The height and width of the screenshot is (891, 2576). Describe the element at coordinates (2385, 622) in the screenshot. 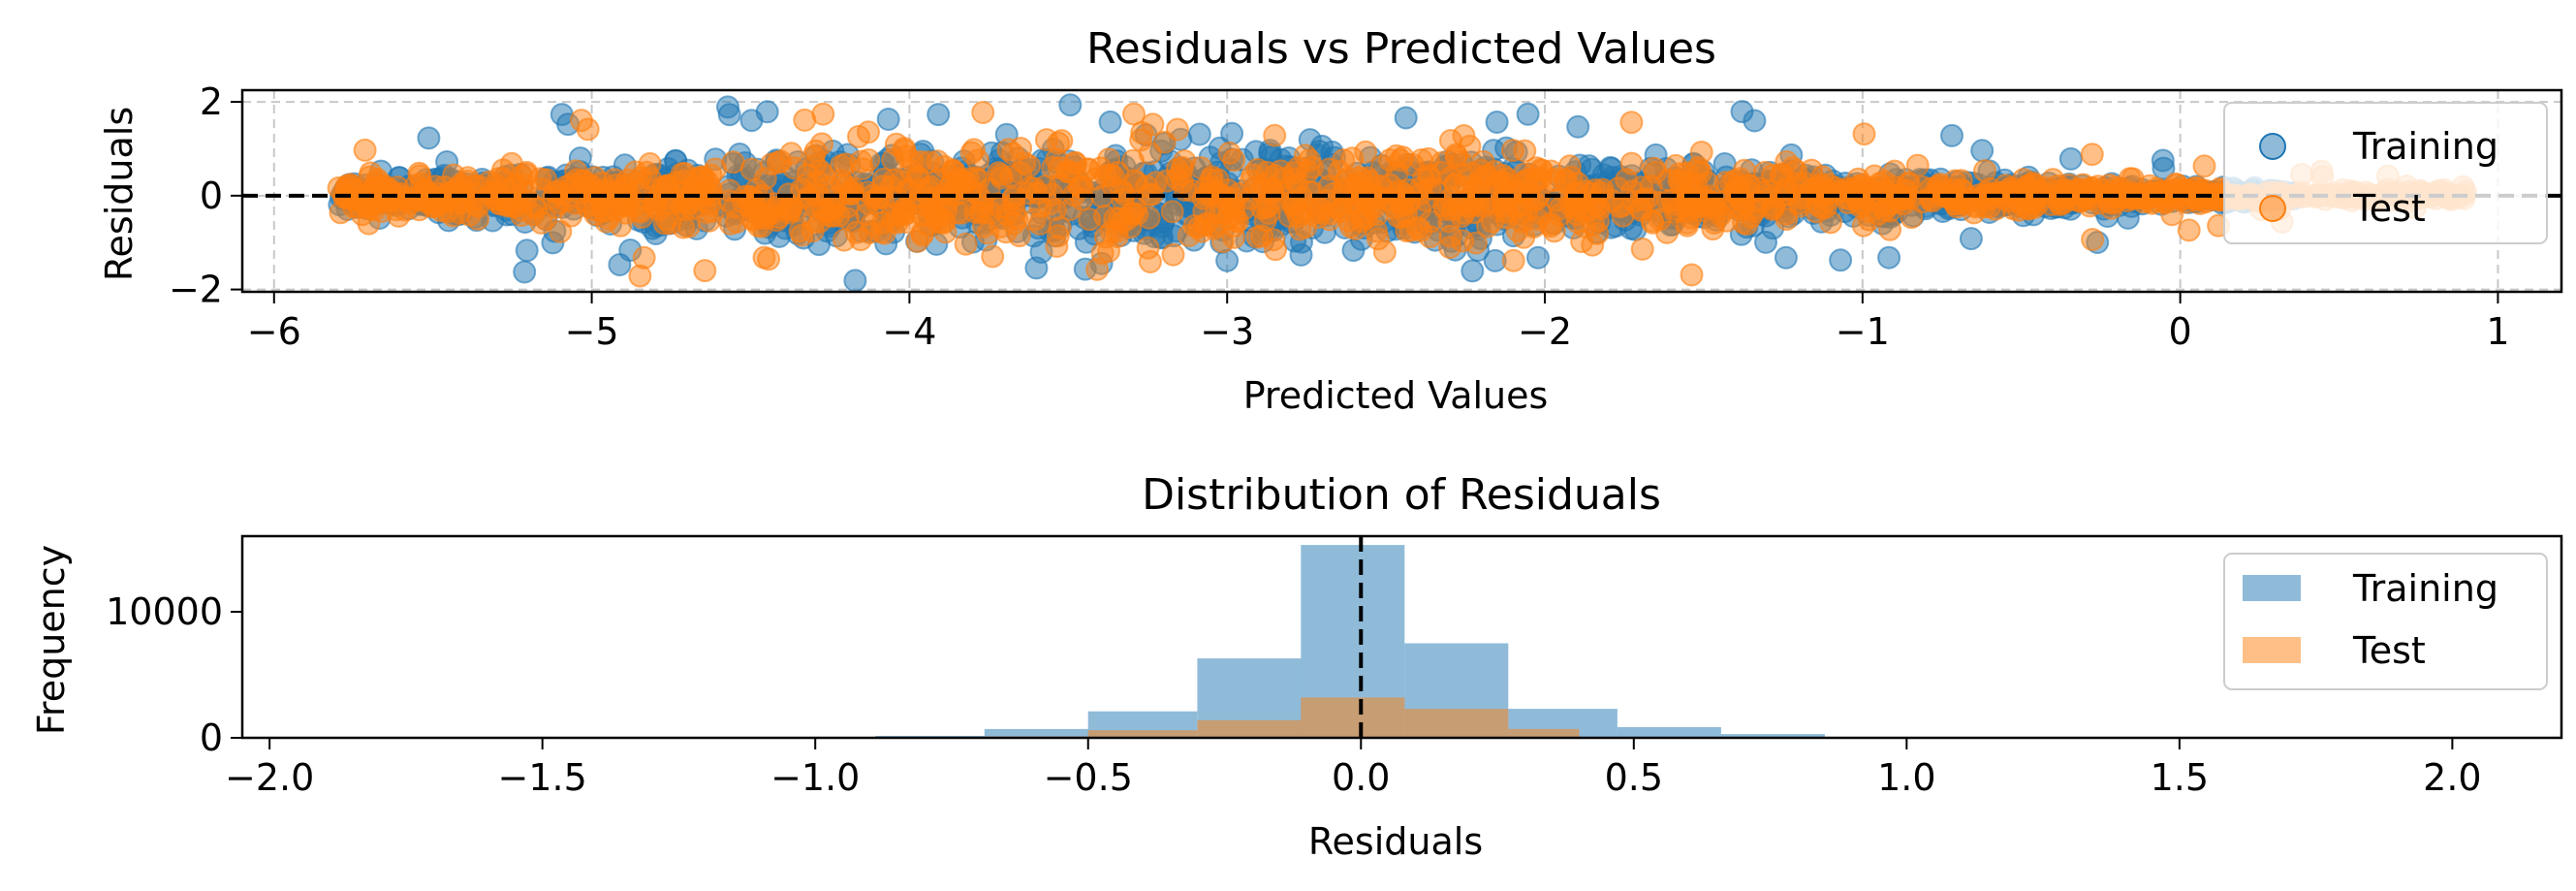

I see `histogram-legend: Training Test` at that location.